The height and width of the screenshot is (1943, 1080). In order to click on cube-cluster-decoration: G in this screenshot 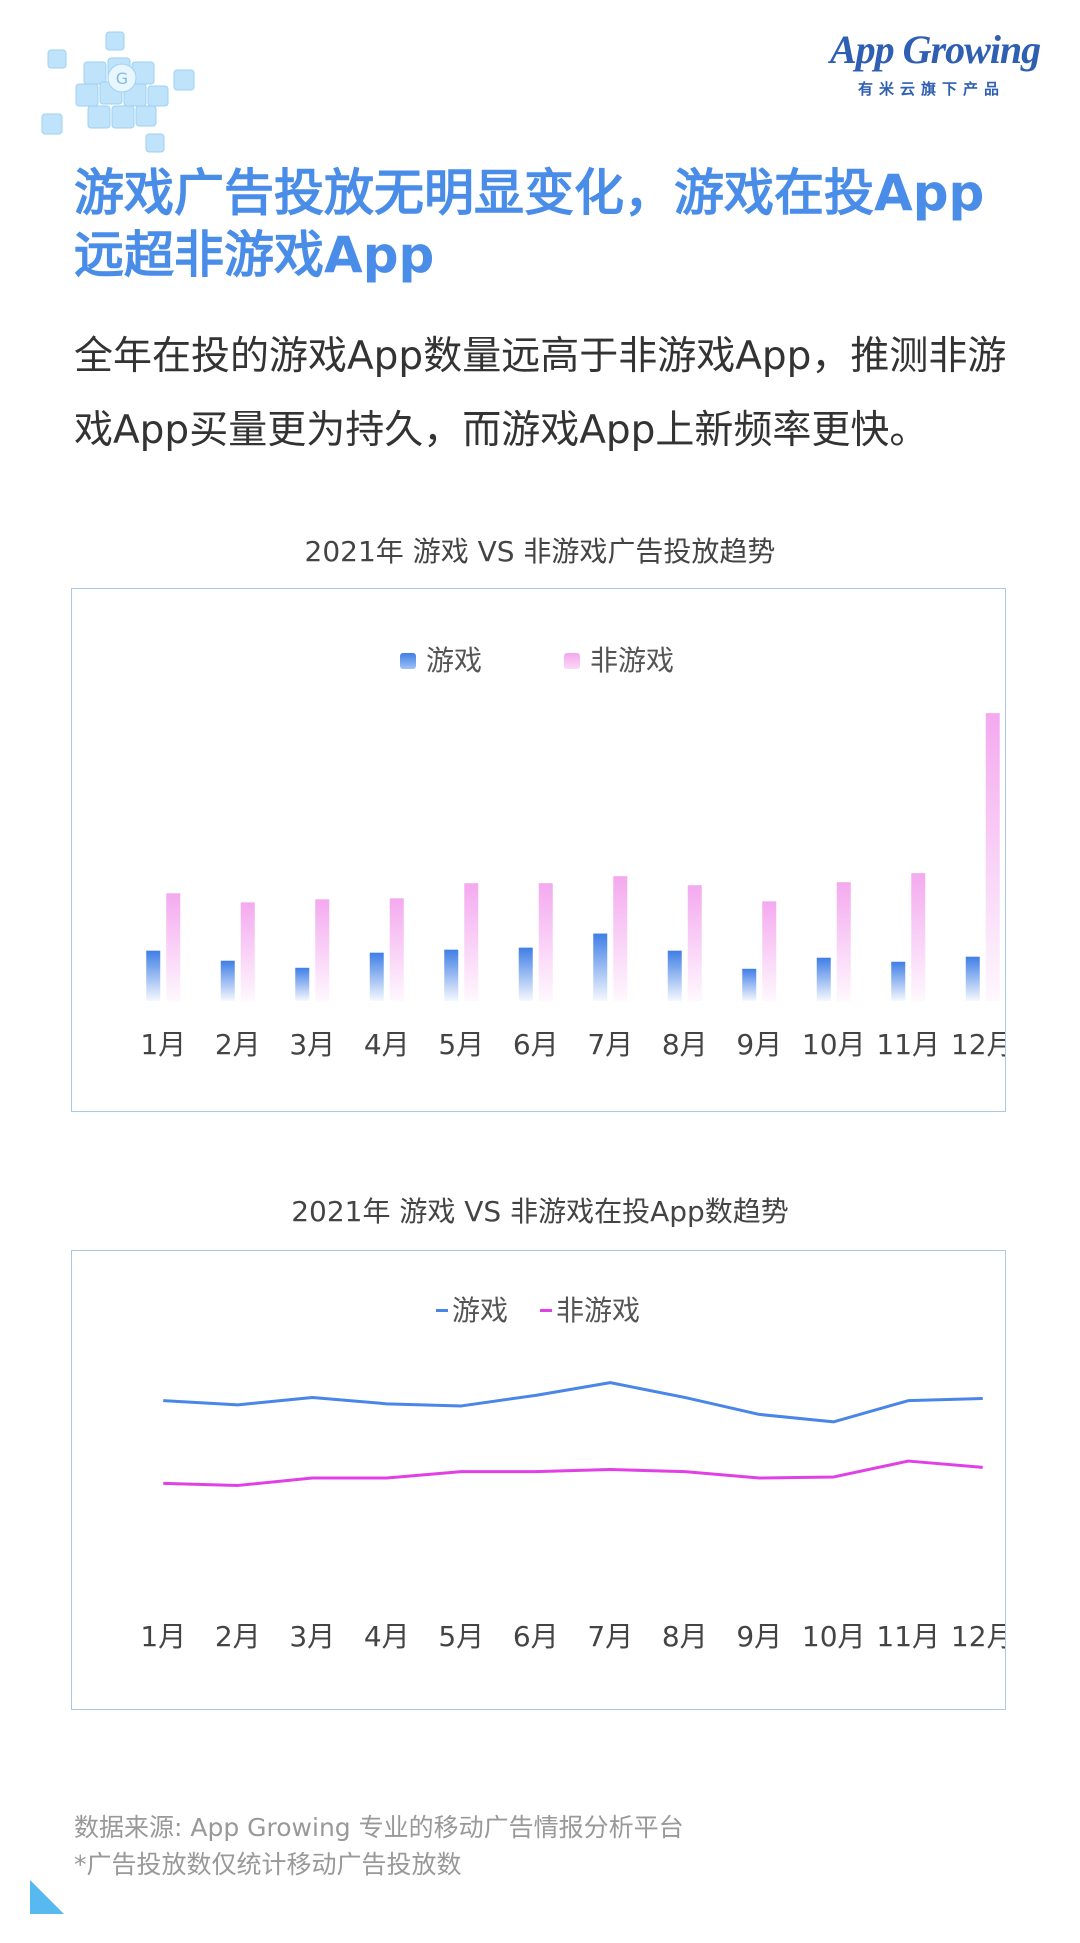, I will do `click(118, 92)`.